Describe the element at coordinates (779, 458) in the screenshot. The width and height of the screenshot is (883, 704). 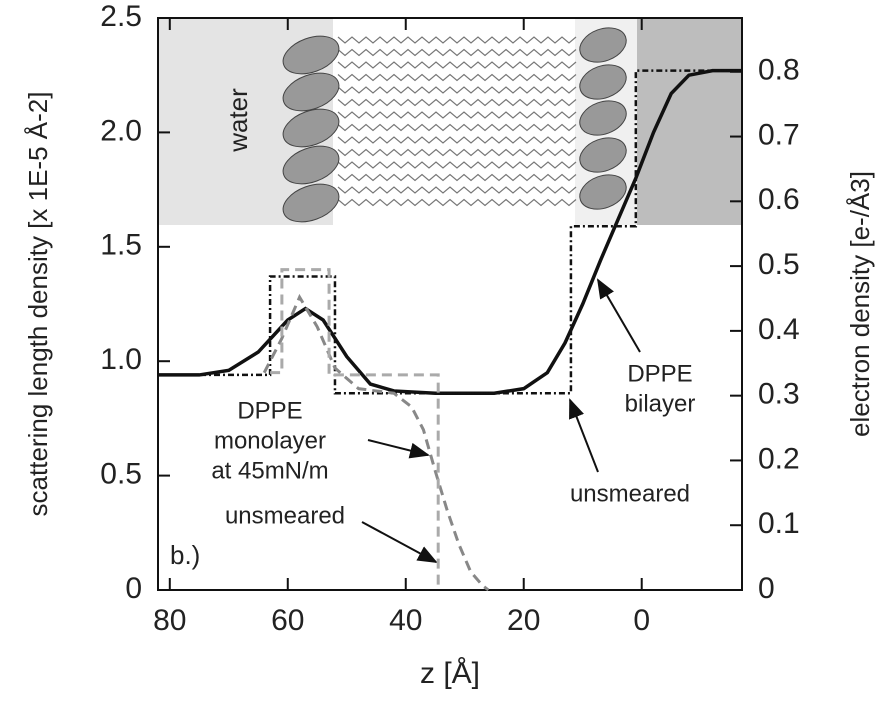
I see `y2-tick-label: 0.2` at that location.